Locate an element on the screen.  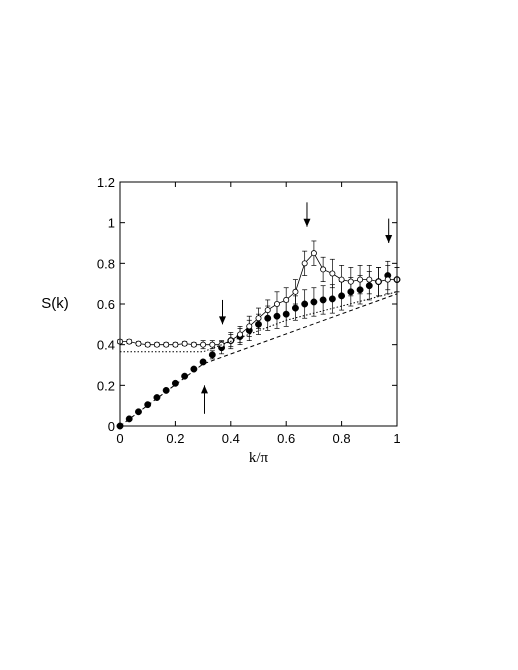
dashed-reference-line is located at coordinates (258, 360).